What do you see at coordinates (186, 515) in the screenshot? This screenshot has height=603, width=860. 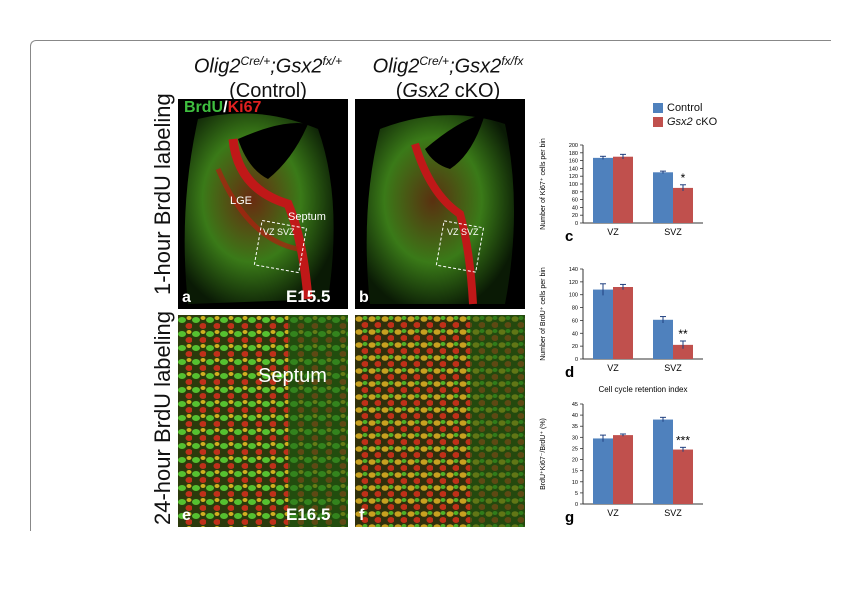 I see `panel-label-e: e` at bounding box center [186, 515].